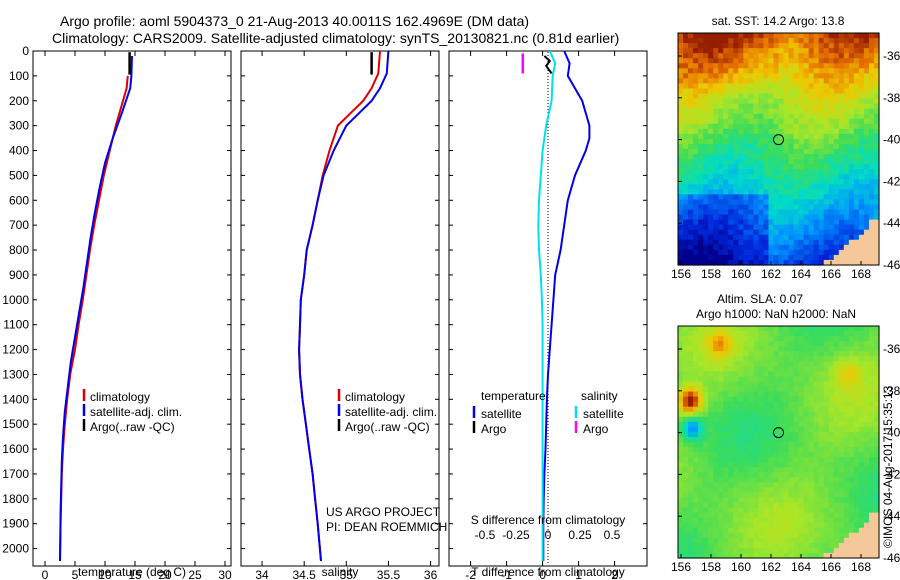 The height and width of the screenshot is (580, 900). Describe the element at coordinates (891, 349) in the screenshot. I see `lat-tick-label: -36` at that location.